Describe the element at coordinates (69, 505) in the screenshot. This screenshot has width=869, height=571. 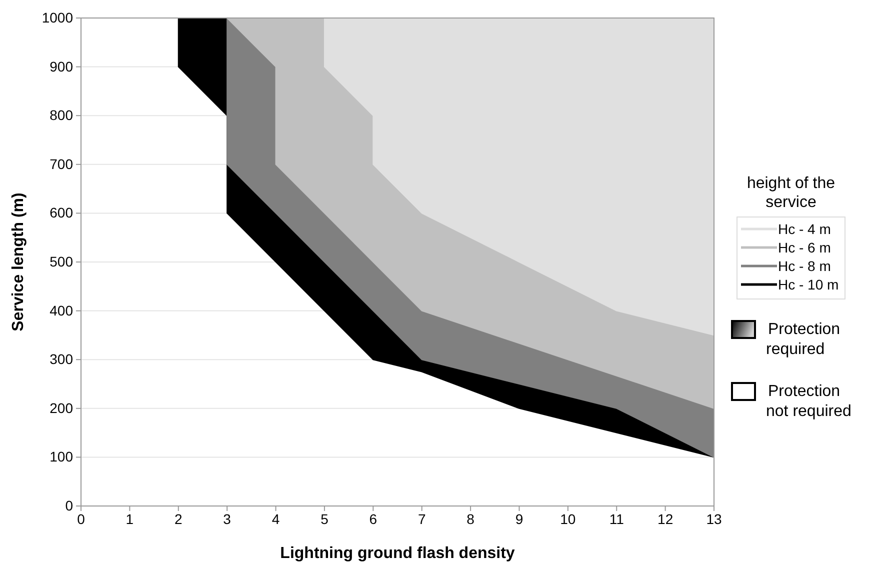
I see `y-tick-label: 0` at that location.